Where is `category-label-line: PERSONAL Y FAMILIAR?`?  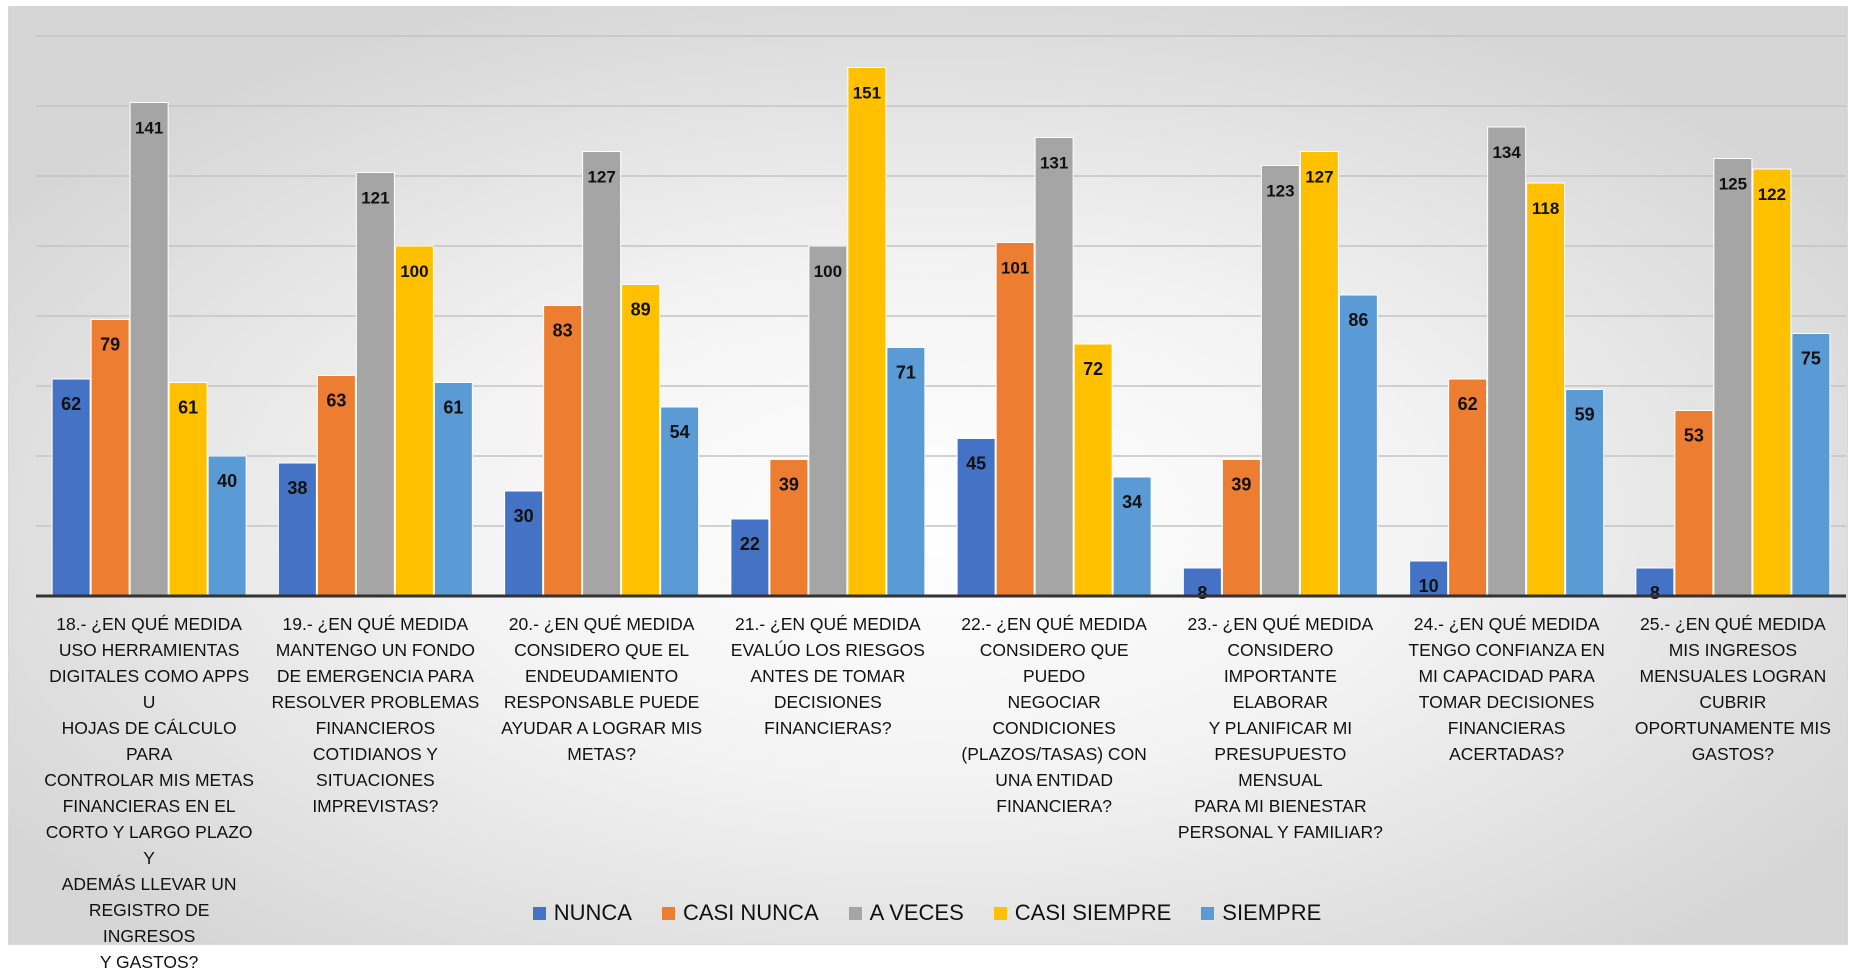 category-label-line: PERSONAL Y FAMILIAR? is located at coordinates (1280, 832).